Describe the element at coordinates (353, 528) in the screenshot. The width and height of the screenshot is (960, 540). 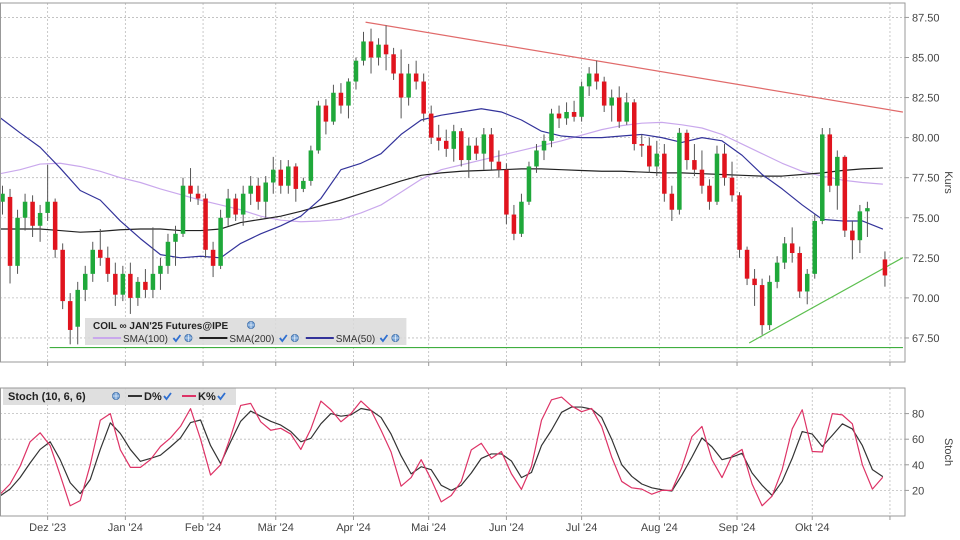
I see `x-tick-label: Apr '24` at that location.